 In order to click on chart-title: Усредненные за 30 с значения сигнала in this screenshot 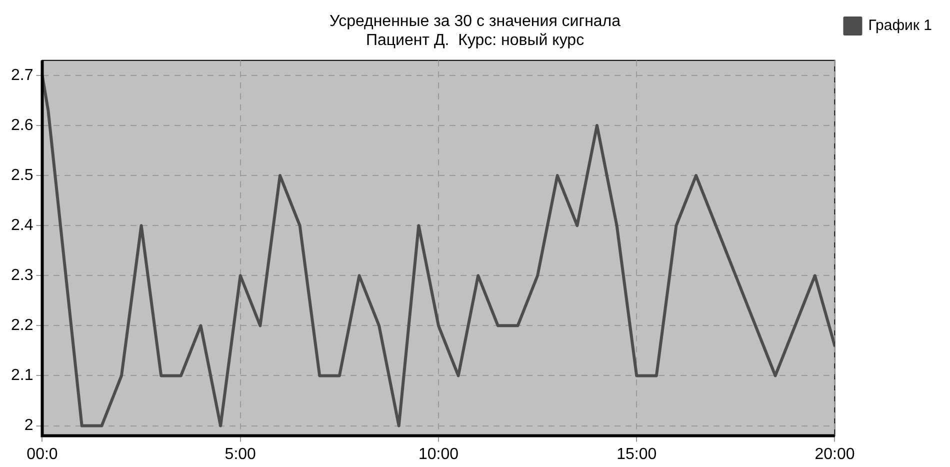, I will do `click(475, 21)`.